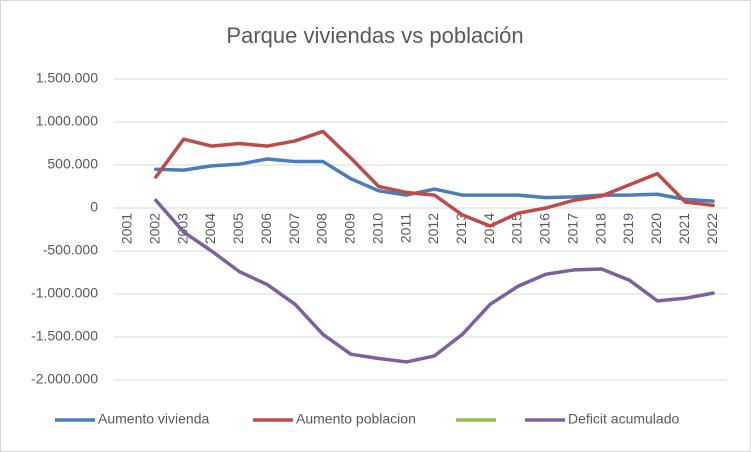 This screenshot has height=452, width=751. What do you see at coordinates (356, 419) in the screenshot?
I see `legend-label: Aumento poblacion` at bounding box center [356, 419].